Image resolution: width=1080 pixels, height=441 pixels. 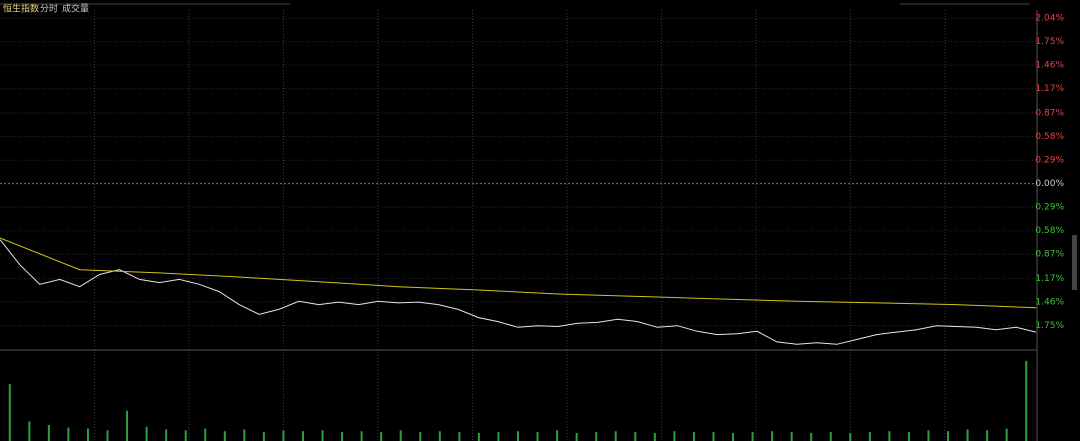 I want to click on tab: 成交量, so click(x=75, y=9).